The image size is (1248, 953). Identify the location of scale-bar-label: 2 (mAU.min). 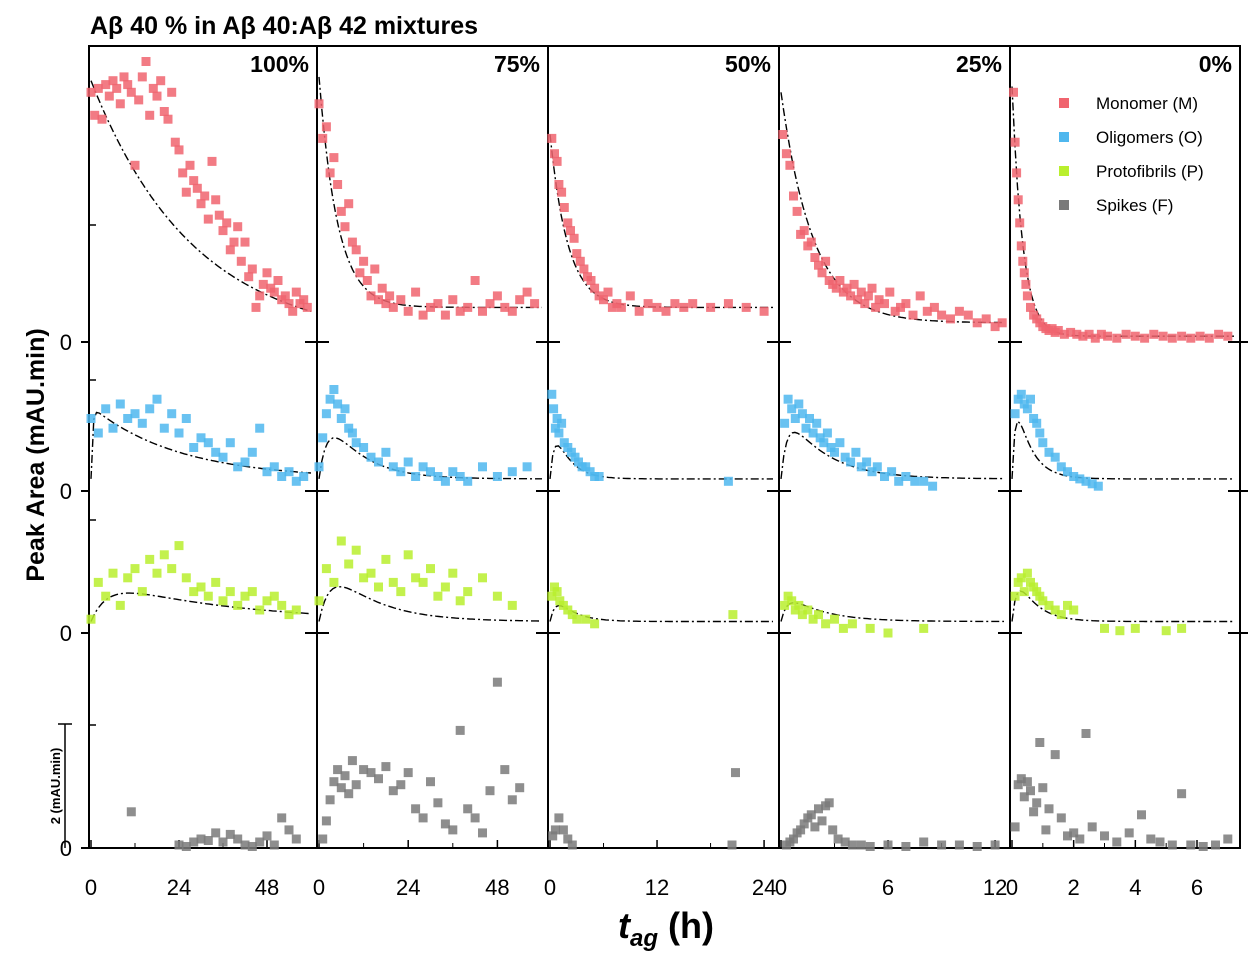
(55, 786).